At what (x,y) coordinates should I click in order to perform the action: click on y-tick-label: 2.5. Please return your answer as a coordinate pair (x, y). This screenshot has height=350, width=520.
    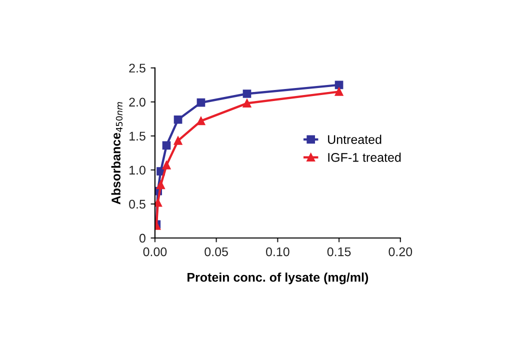
    Looking at the image, I should click on (137, 68).